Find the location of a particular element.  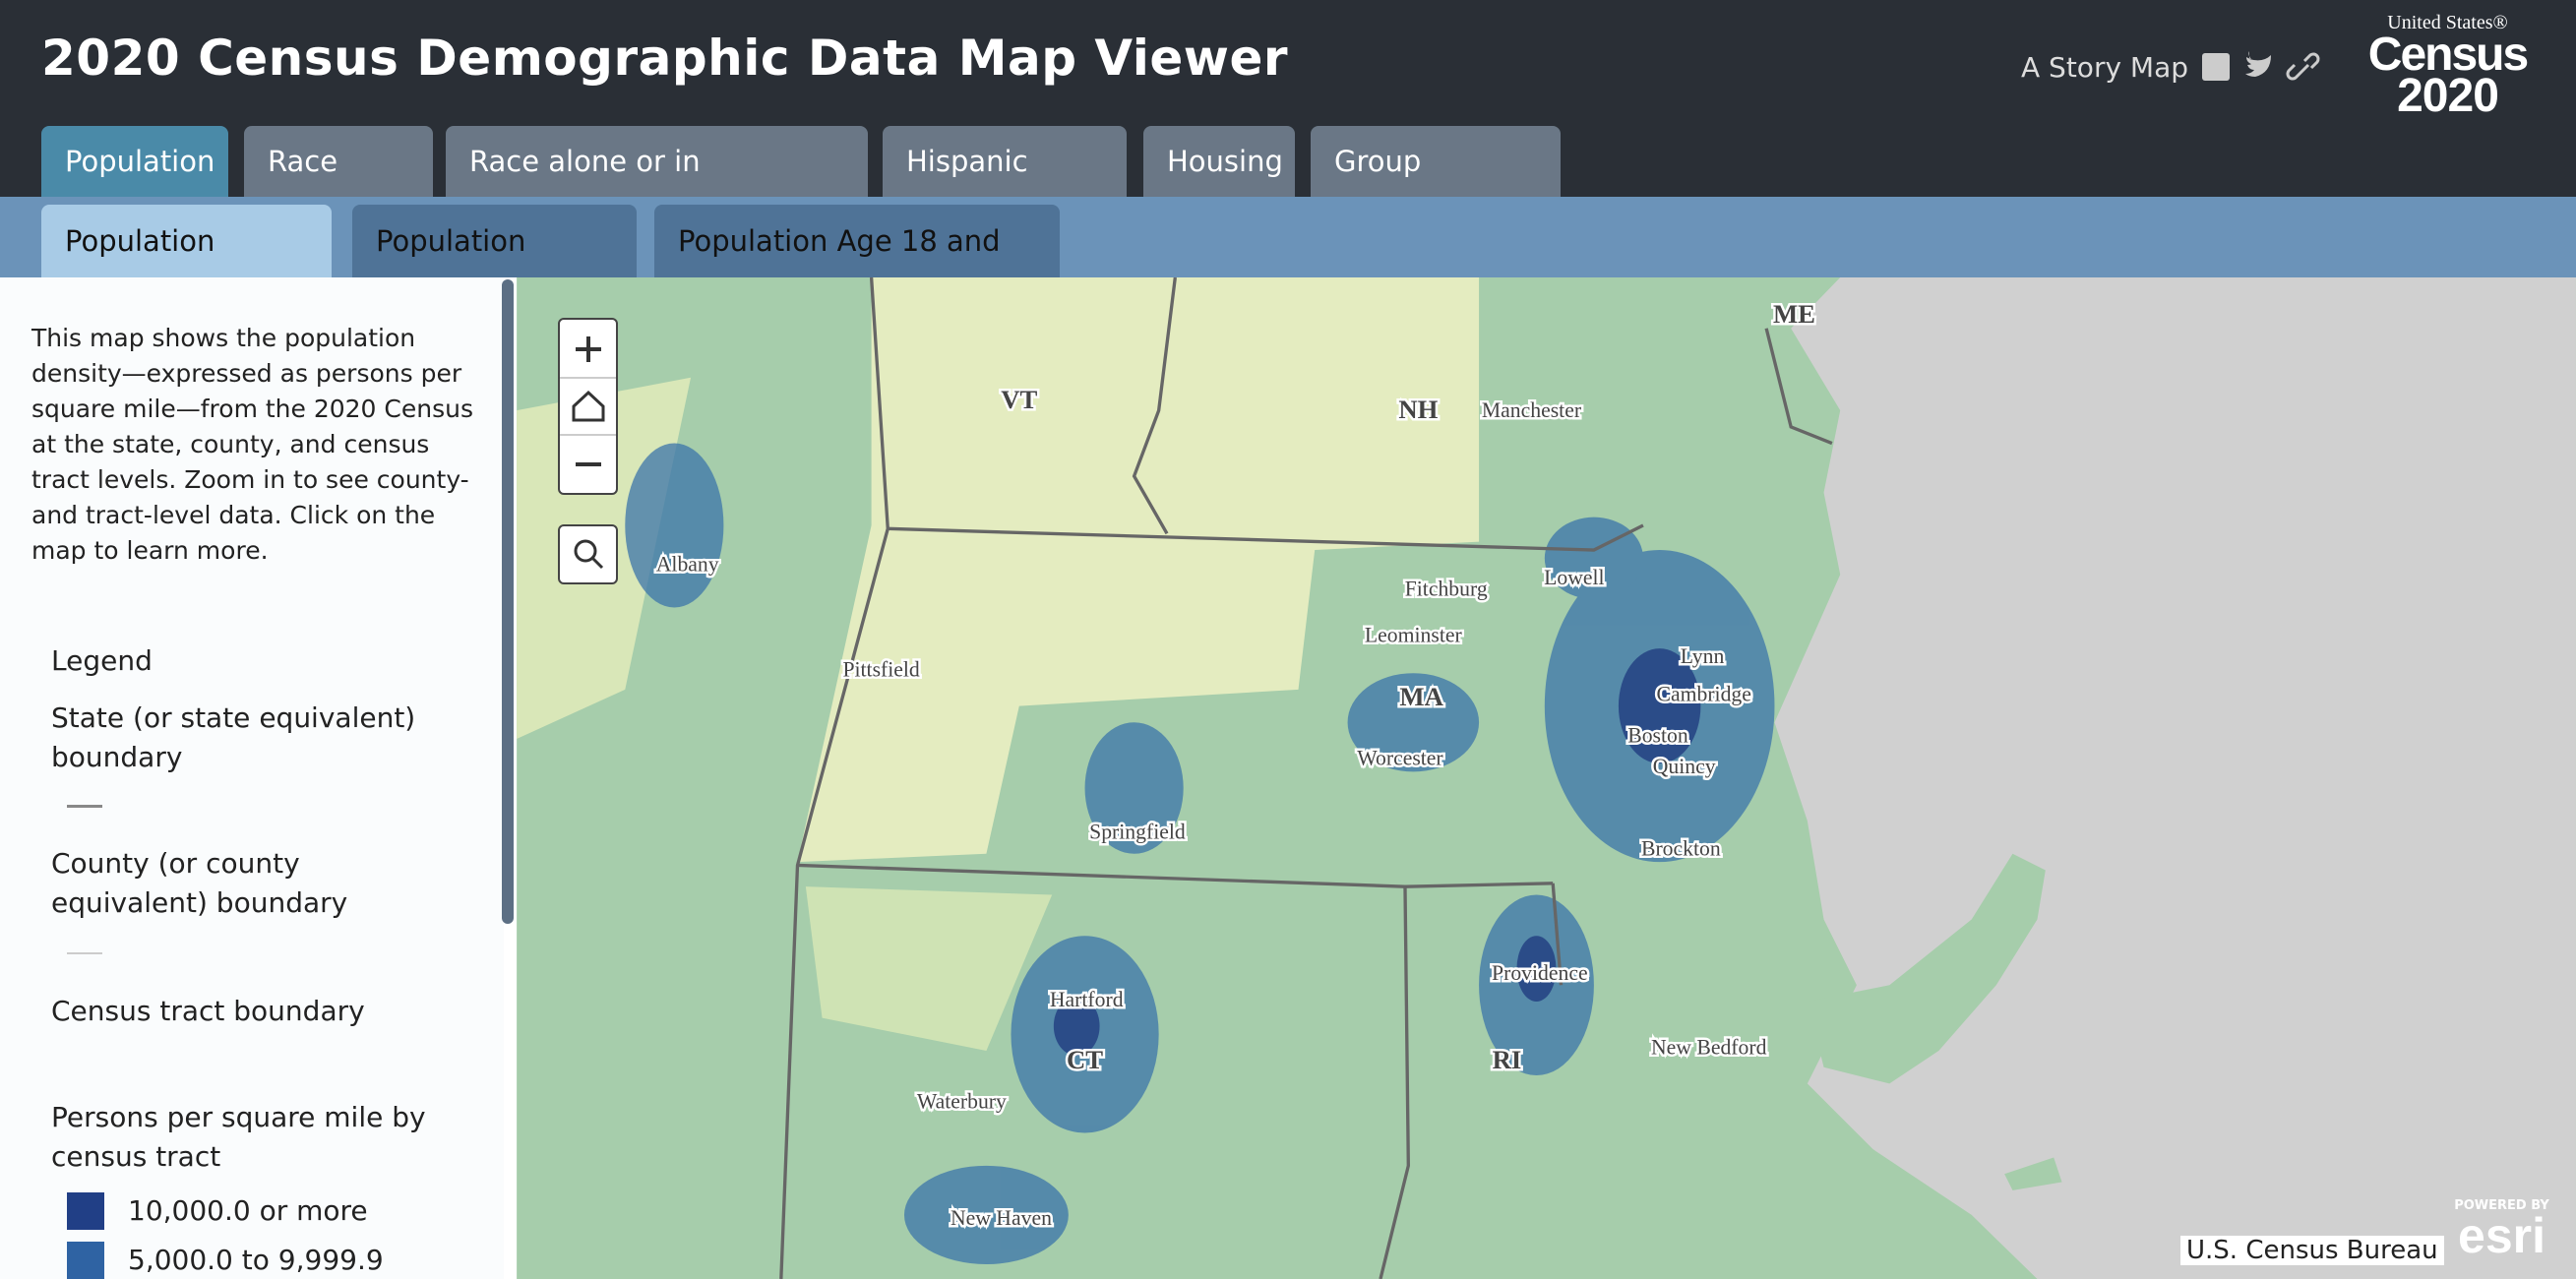

search-icon is located at coordinates (589, 554).